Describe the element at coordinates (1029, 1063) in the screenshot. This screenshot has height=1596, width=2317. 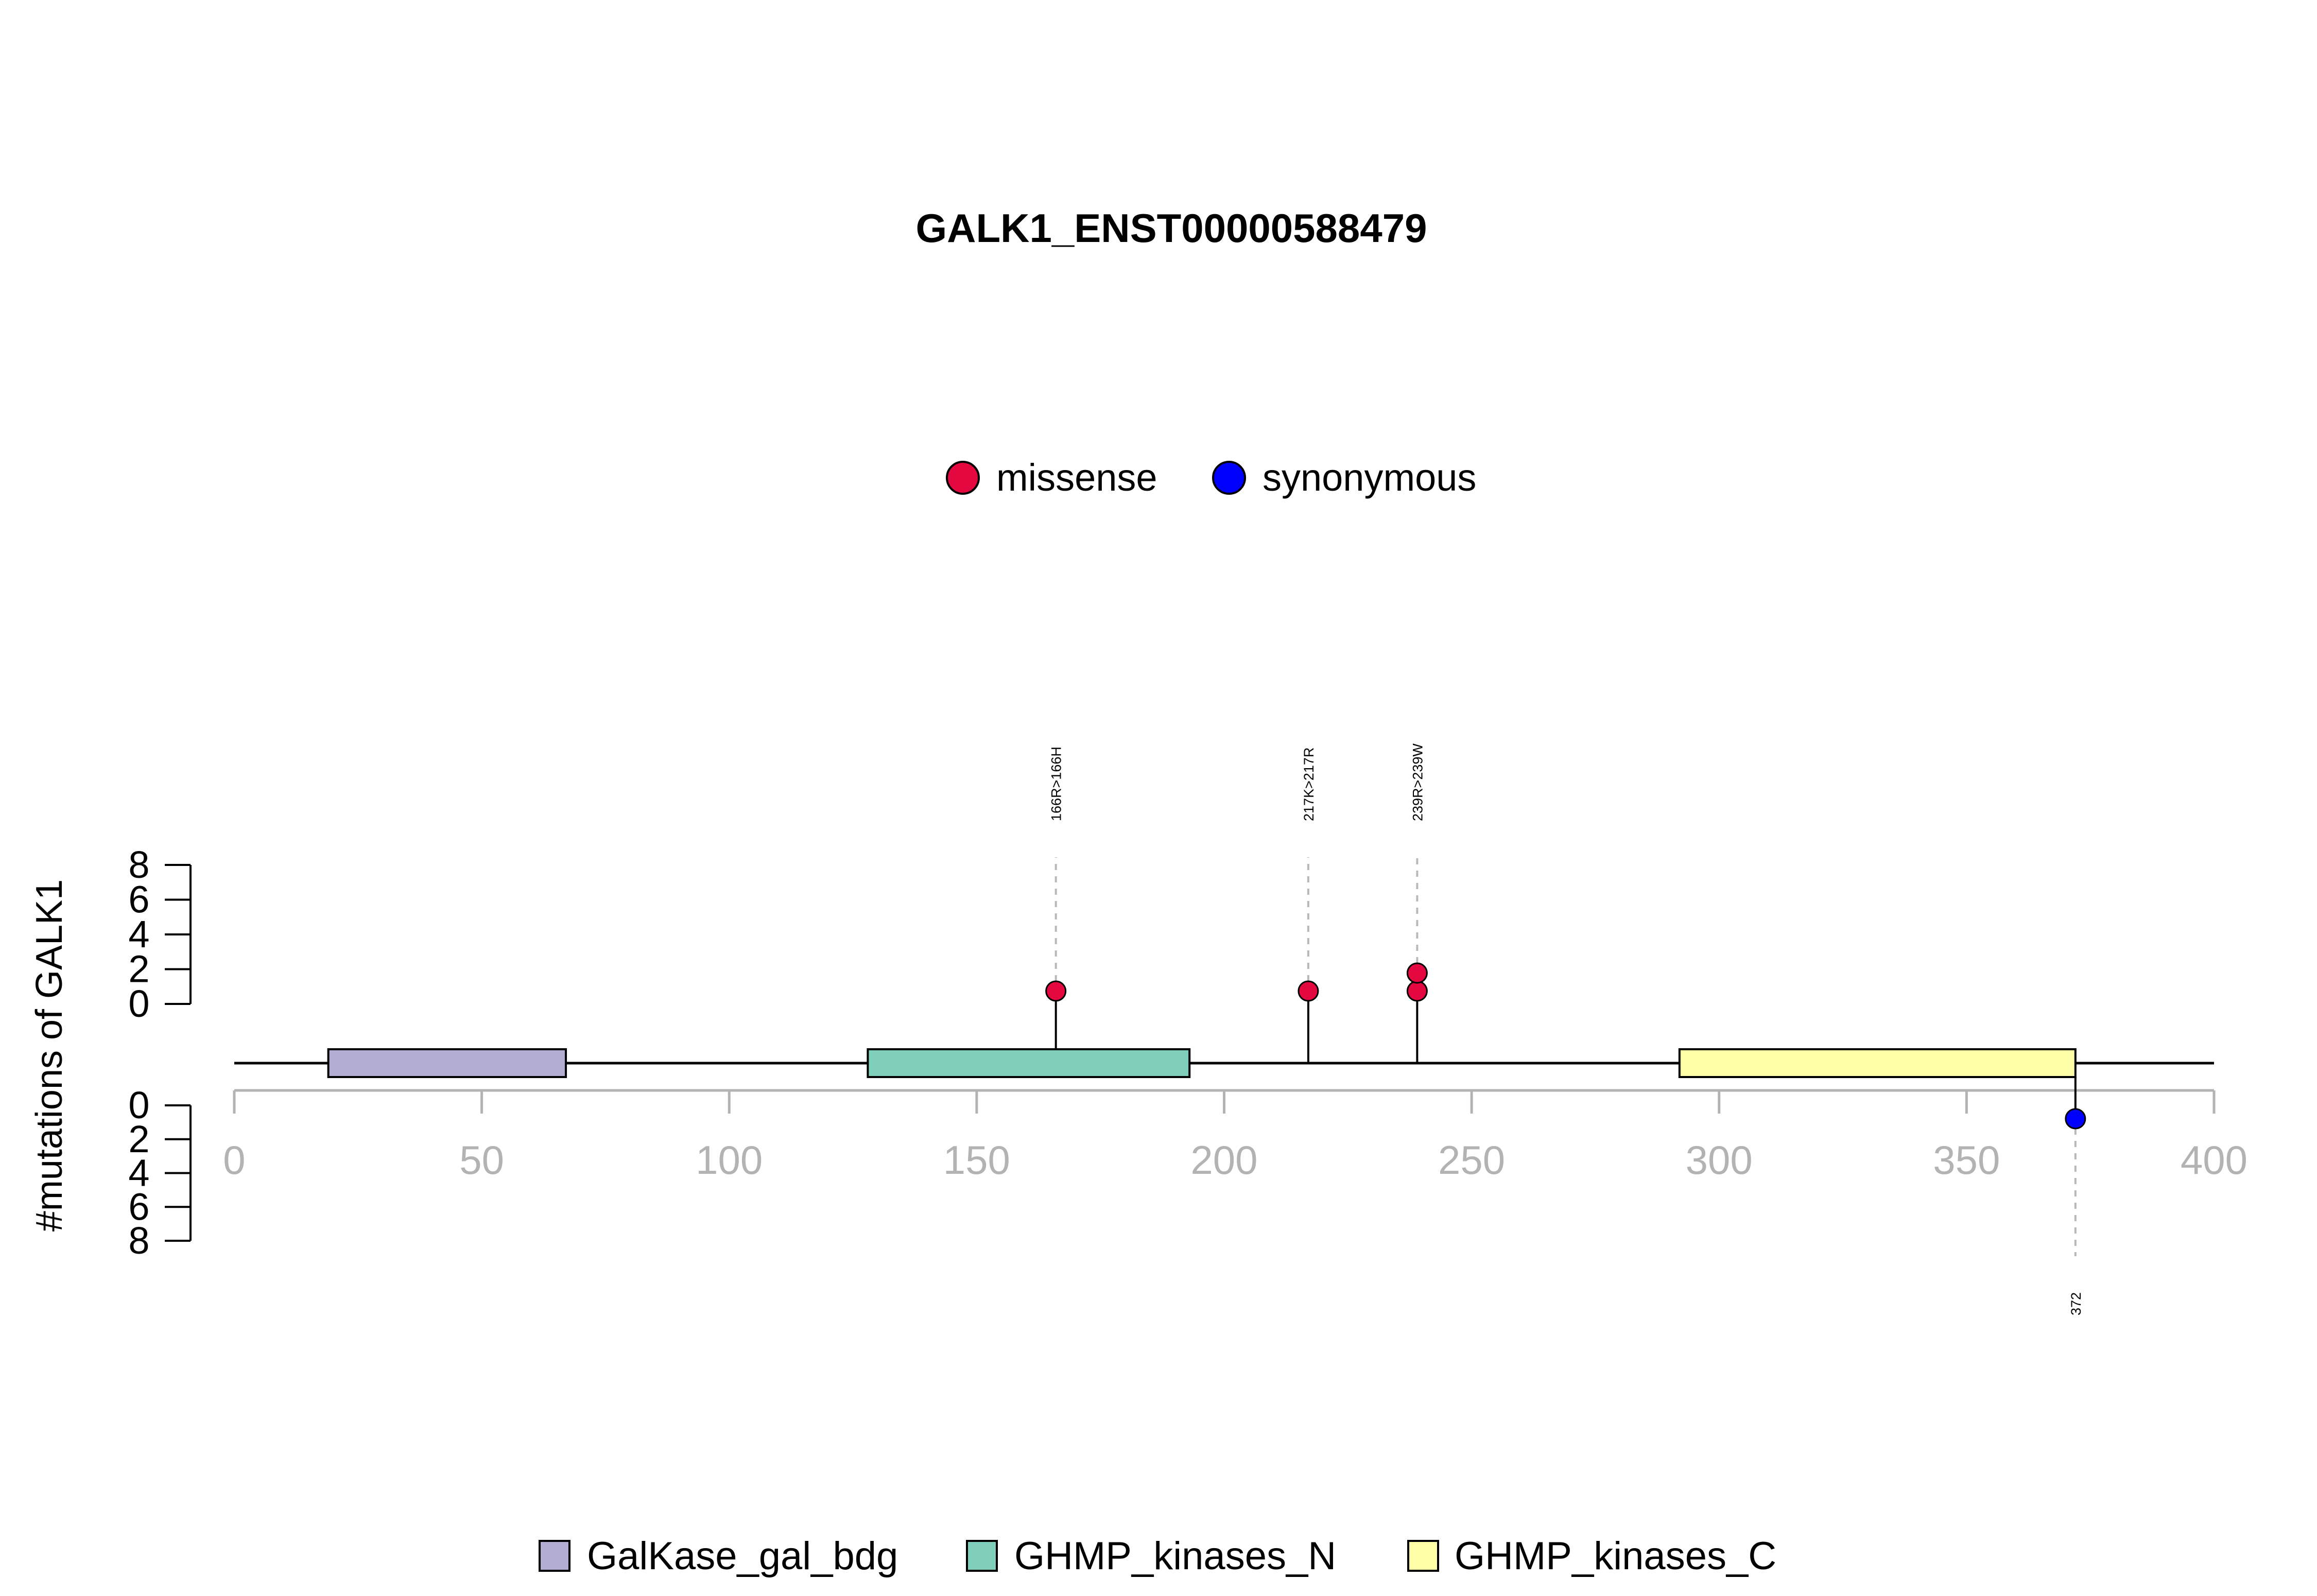
I see `domain-GHMP_kinases_N` at that location.